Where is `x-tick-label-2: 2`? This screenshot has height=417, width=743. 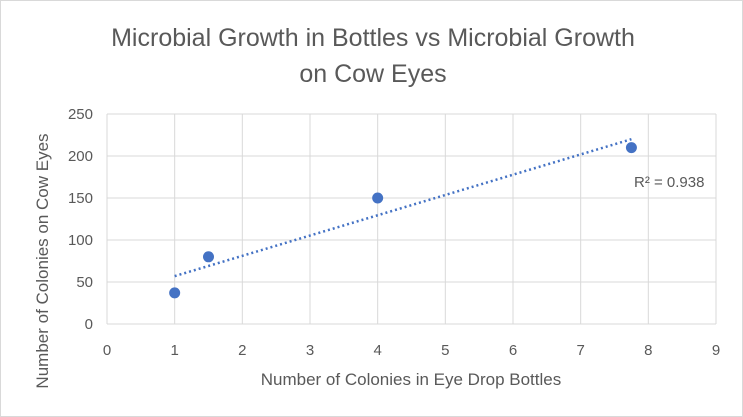 x-tick-label-2: 2 is located at coordinates (242, 350).